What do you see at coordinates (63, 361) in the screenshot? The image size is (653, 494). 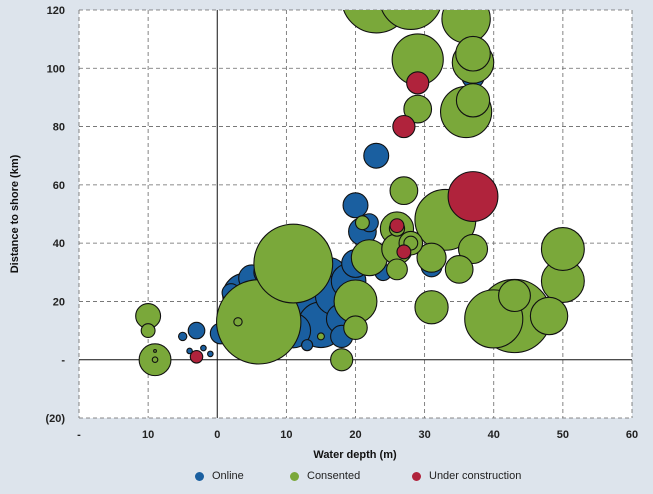 I see `y-tick-label: -` at bounding box center [63, 361].